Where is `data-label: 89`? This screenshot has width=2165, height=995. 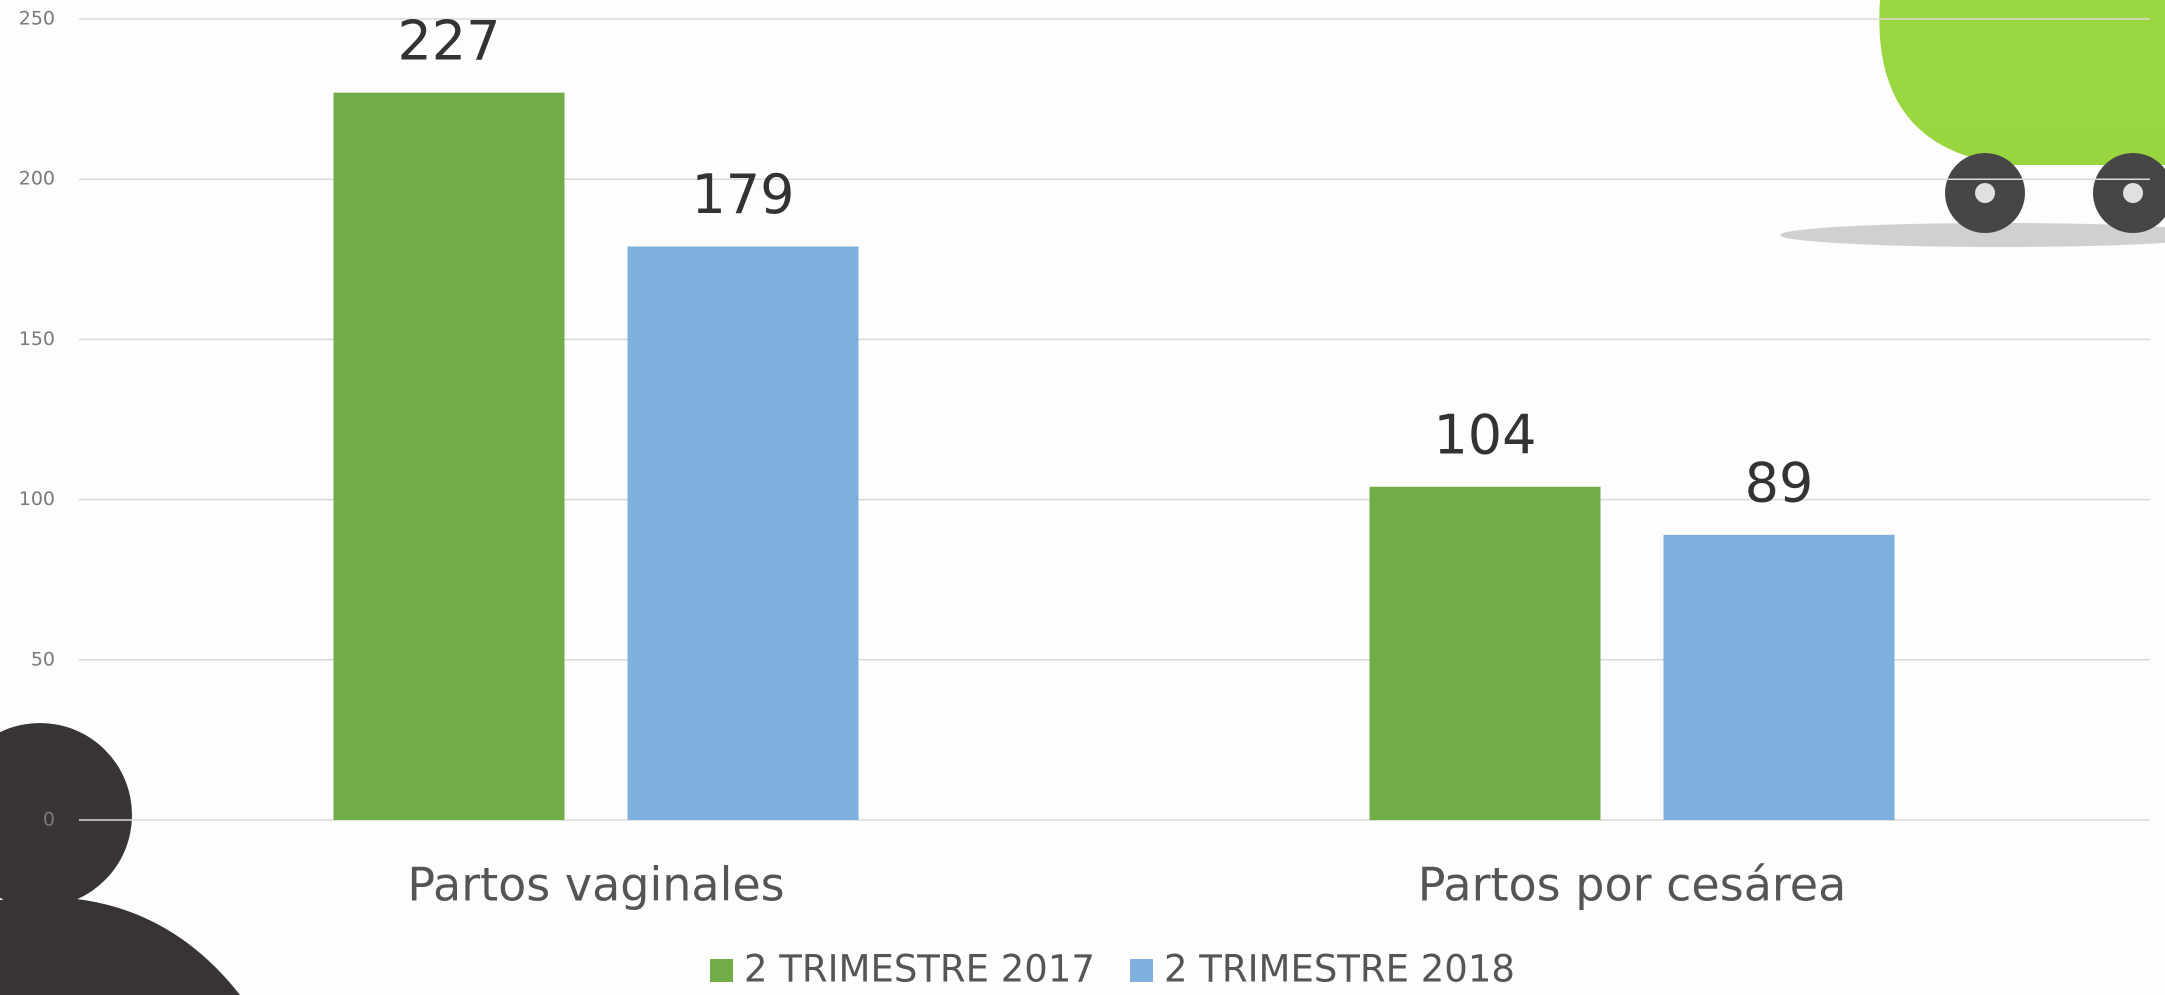
data-label: 89 is located at coordinates (1779, 482).